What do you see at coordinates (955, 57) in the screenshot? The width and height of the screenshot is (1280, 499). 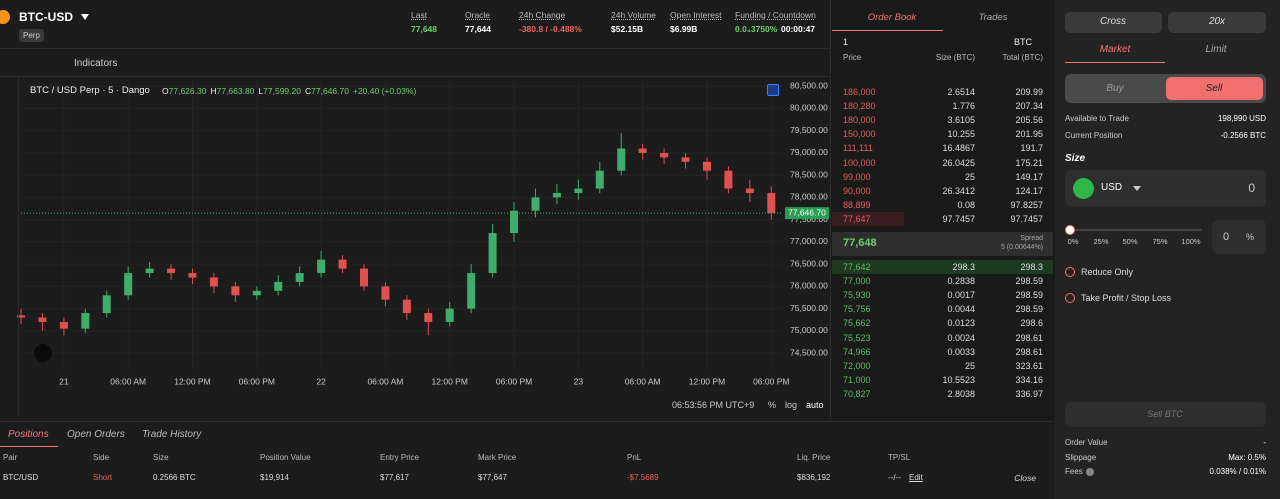 I see `ob-column: Size (BTC)` at bounding box center [955, 57].